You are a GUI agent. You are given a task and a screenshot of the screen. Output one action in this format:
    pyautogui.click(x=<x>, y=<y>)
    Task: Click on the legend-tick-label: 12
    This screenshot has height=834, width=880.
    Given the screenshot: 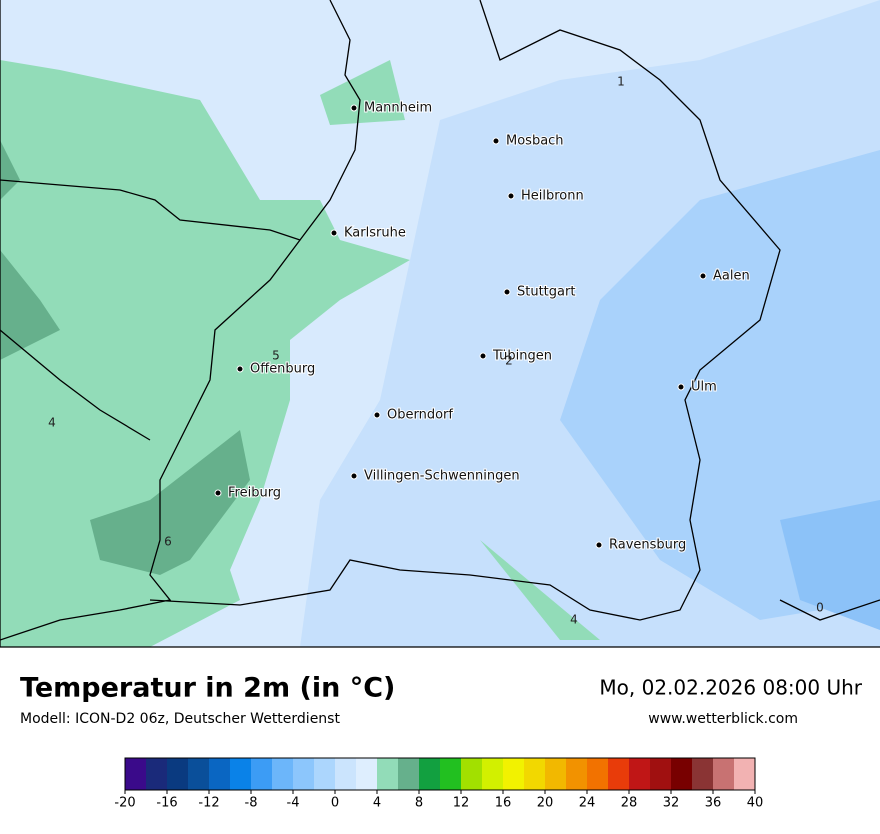 What is the action you would take?
    pyautogui.click(x=461, y=803)
    